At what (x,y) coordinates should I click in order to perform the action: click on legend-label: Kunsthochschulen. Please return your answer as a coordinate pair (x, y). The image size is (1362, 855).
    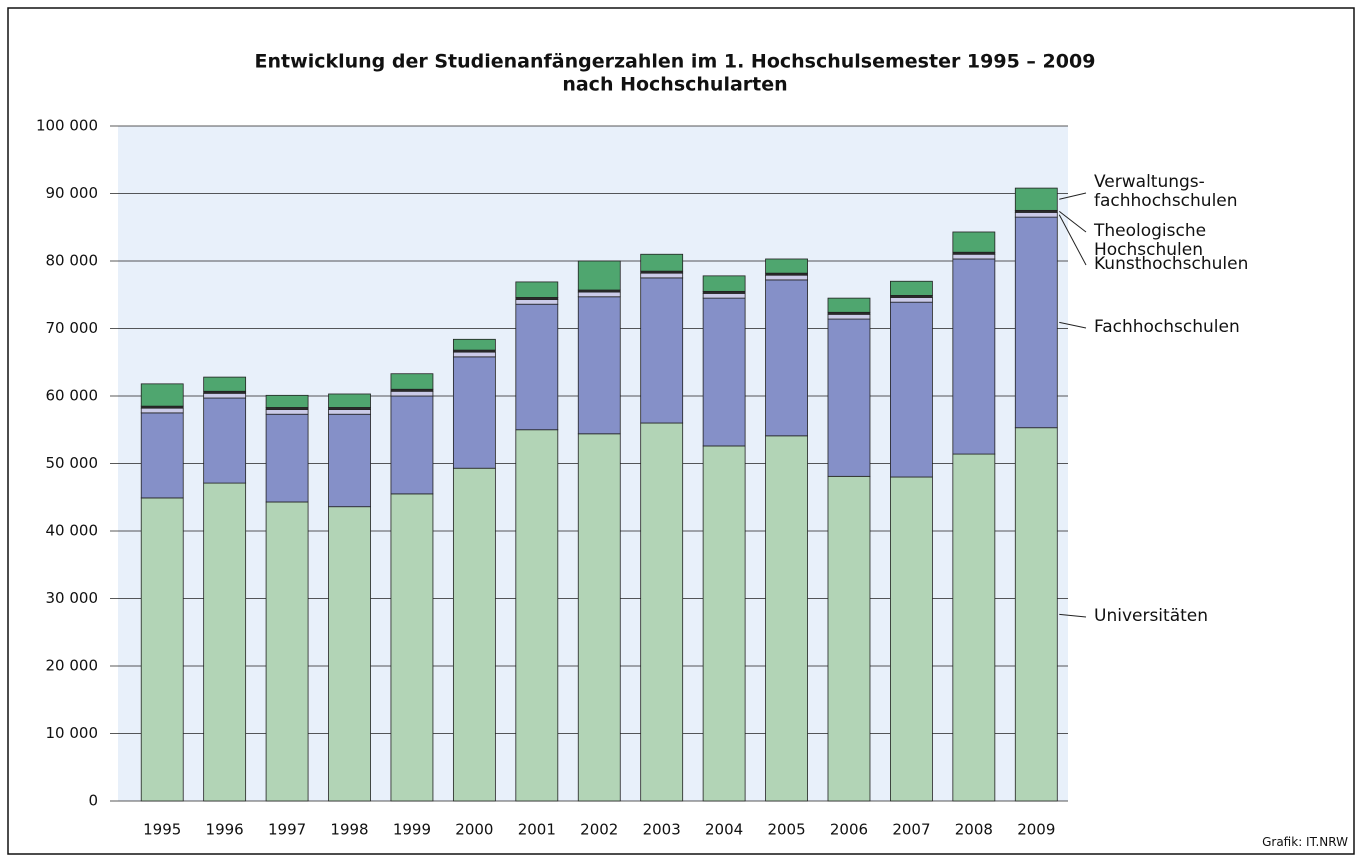
    Looking at the image, I should click on (1171, 264).